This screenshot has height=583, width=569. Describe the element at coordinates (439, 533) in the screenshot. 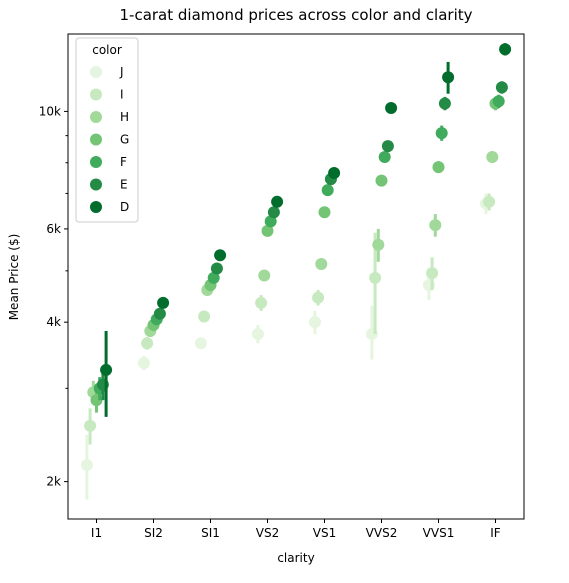

I see `x-tick-label: VVS1` at that location.